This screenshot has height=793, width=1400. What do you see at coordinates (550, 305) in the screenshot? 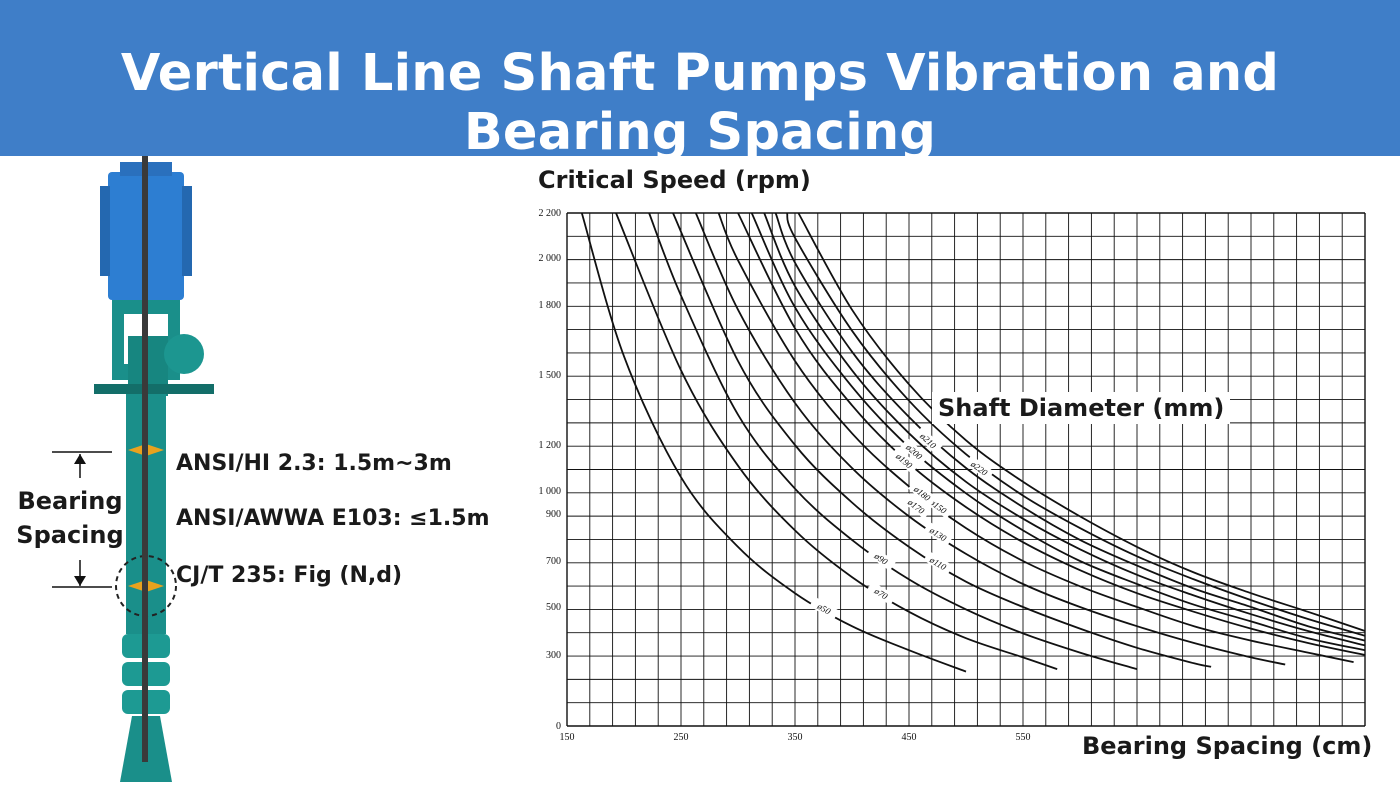
I see `y-tick-label: 1 800` at bounding box center [550, 305].